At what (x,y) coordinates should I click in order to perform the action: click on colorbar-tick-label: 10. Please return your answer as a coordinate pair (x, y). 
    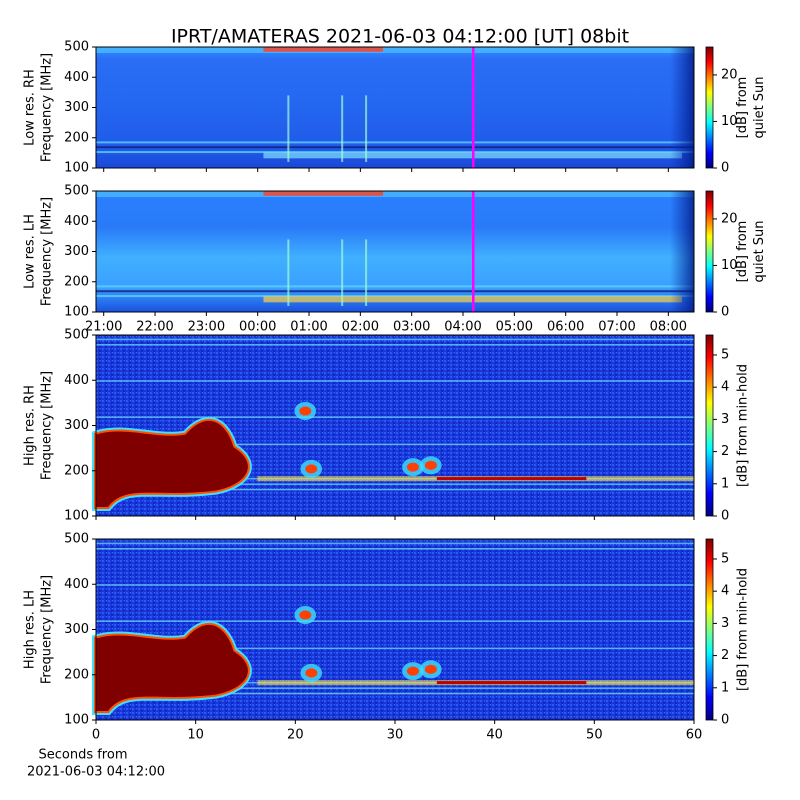
    Looking at the image, I should click on (729, 121).